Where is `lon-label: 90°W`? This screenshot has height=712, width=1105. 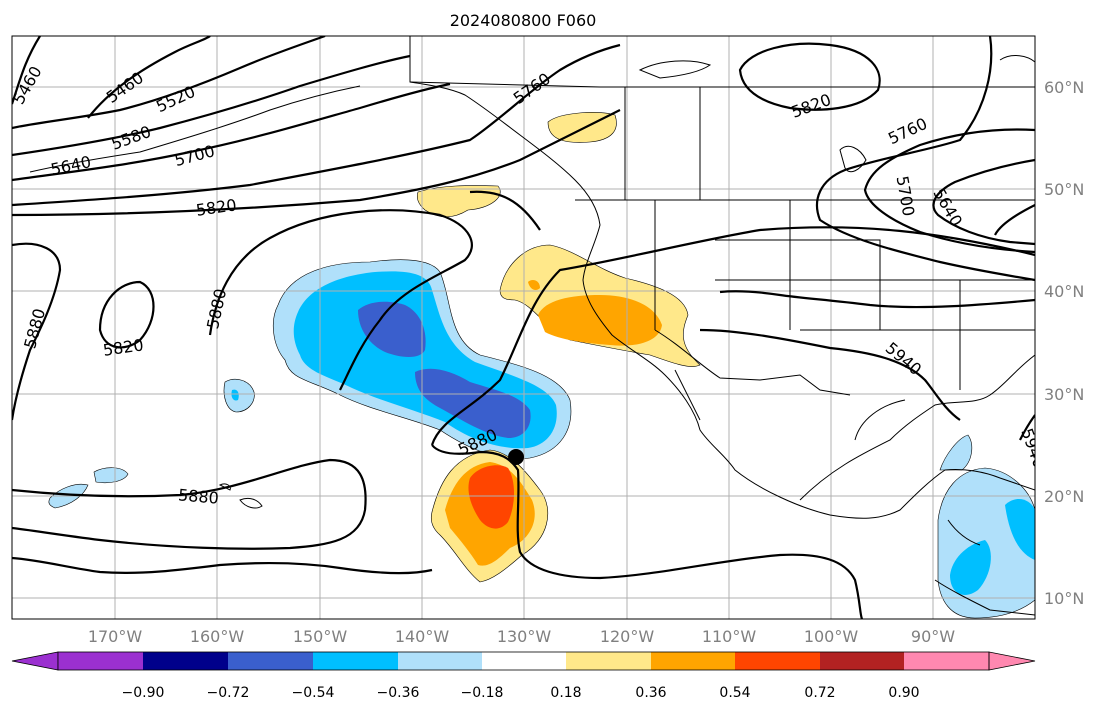
lon-label: 90°W is located at coordinates (933, 636).